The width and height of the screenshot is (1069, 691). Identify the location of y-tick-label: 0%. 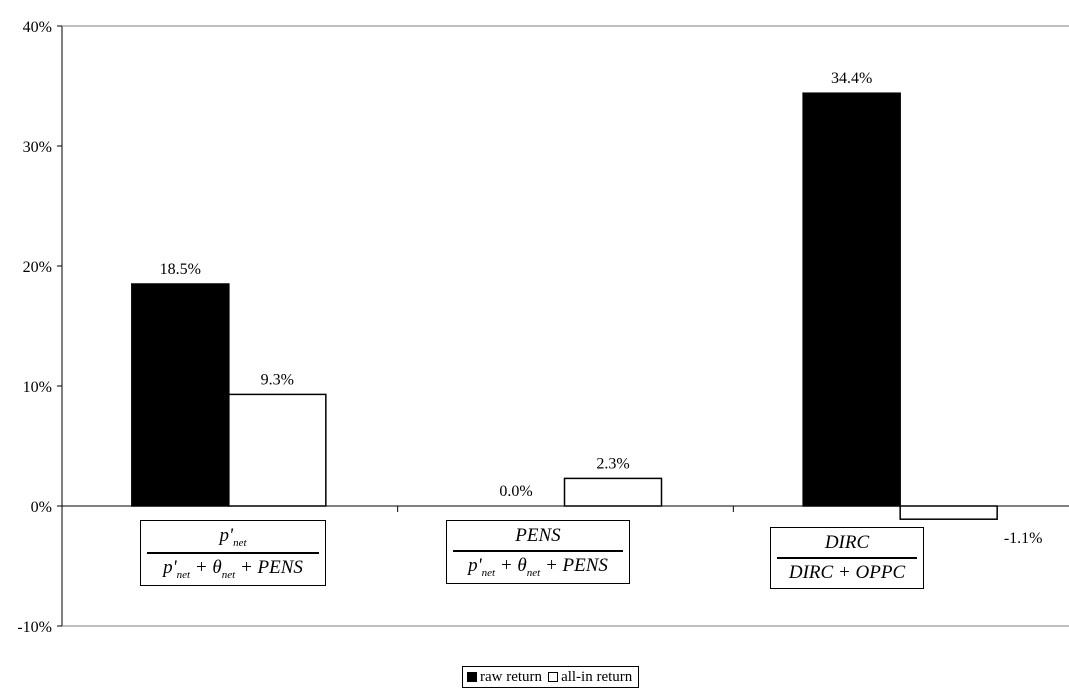
(41, 507).